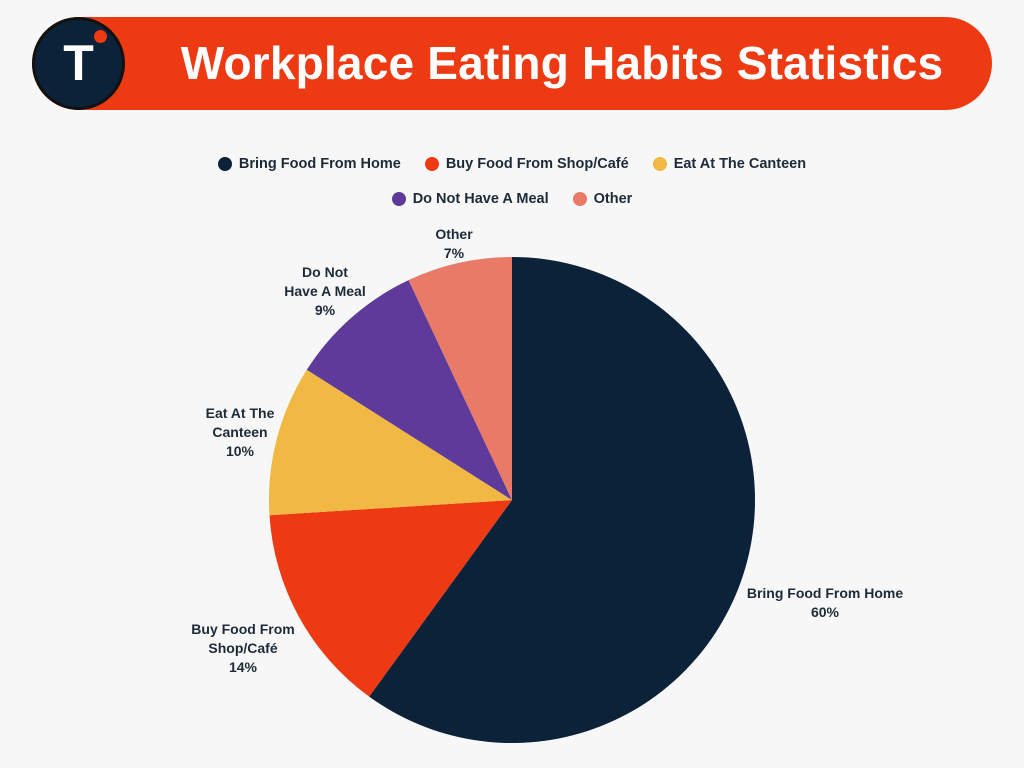 This screenshot has width=1024, height=768. Describe the element at coordinates (100, 36) in the screenshot. I see `logo-dot` at that location.